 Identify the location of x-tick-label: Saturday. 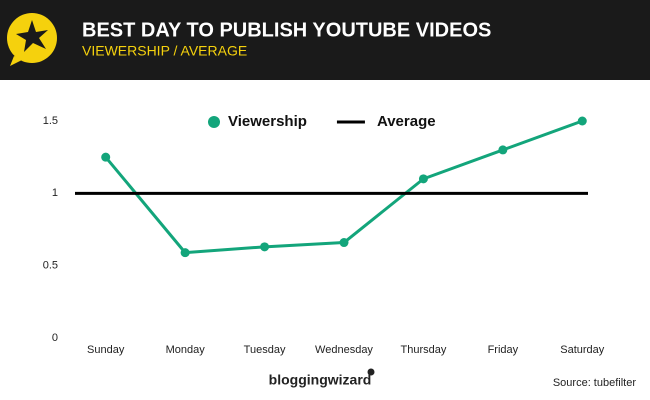
(582, 350).